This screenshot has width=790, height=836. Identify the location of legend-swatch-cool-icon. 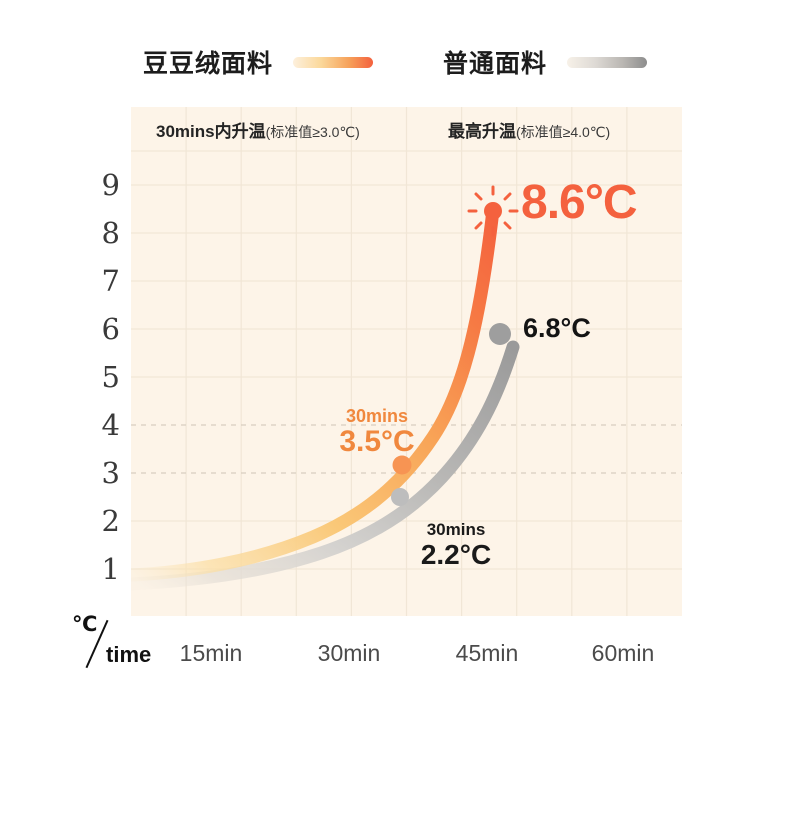
(607, 62).